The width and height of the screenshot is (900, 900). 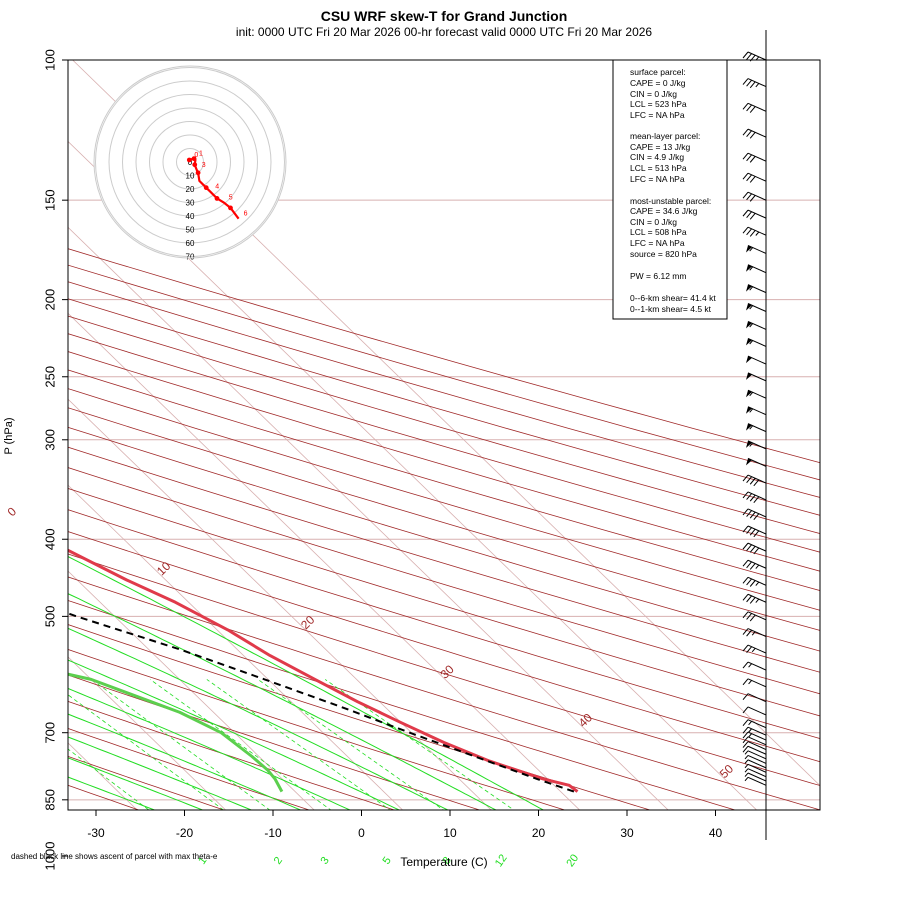 What do you see at coordinates (539, 833) in the screenshot?
I see `x-tick-label: 20` at bounding box center [539, 833].